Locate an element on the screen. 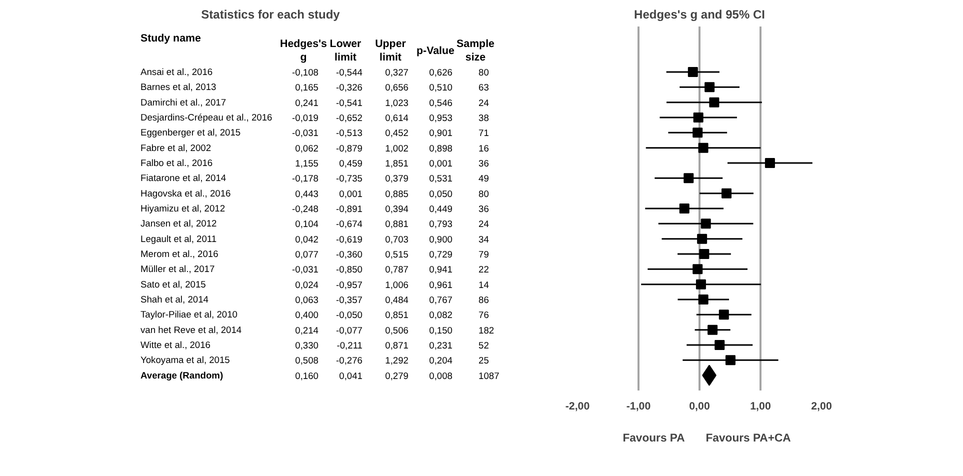  data-label: 0,851 is located at coordinates (396, 315).